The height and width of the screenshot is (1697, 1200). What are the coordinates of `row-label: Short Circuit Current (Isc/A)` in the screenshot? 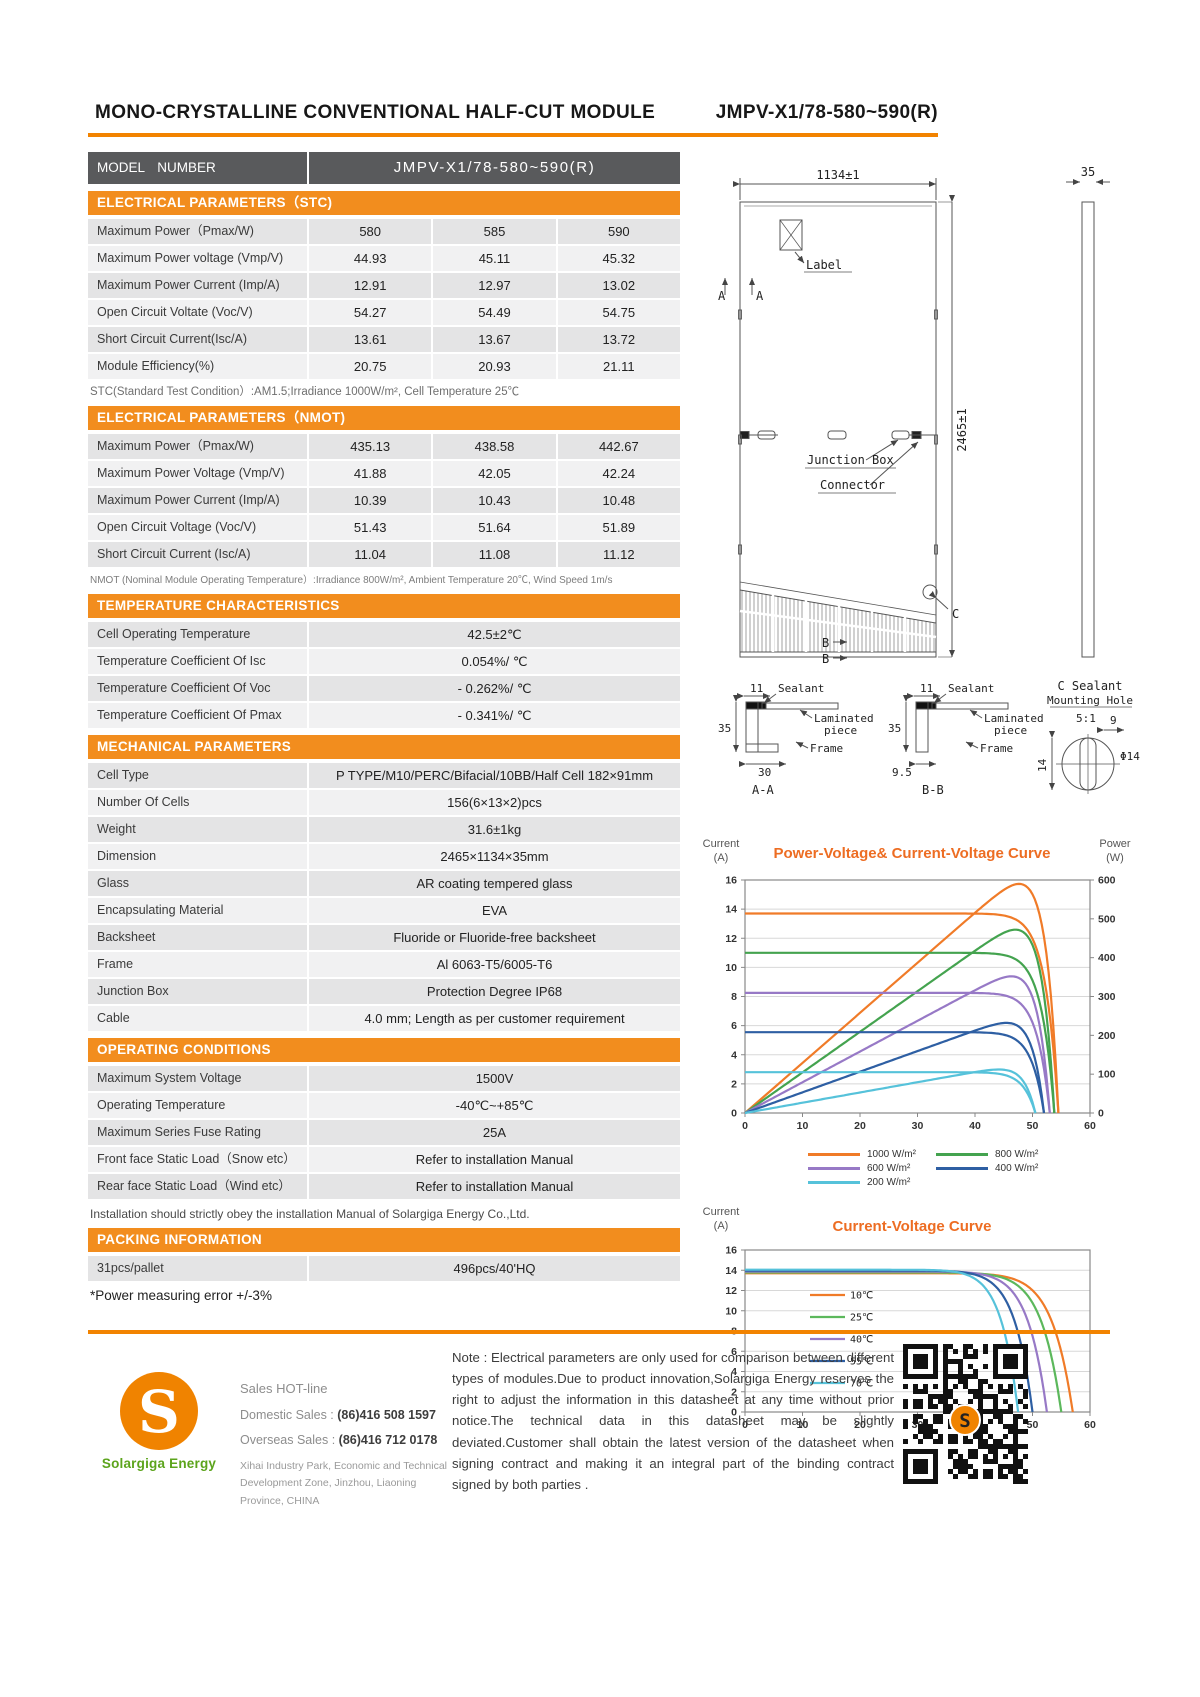 It's located at (197, 554).